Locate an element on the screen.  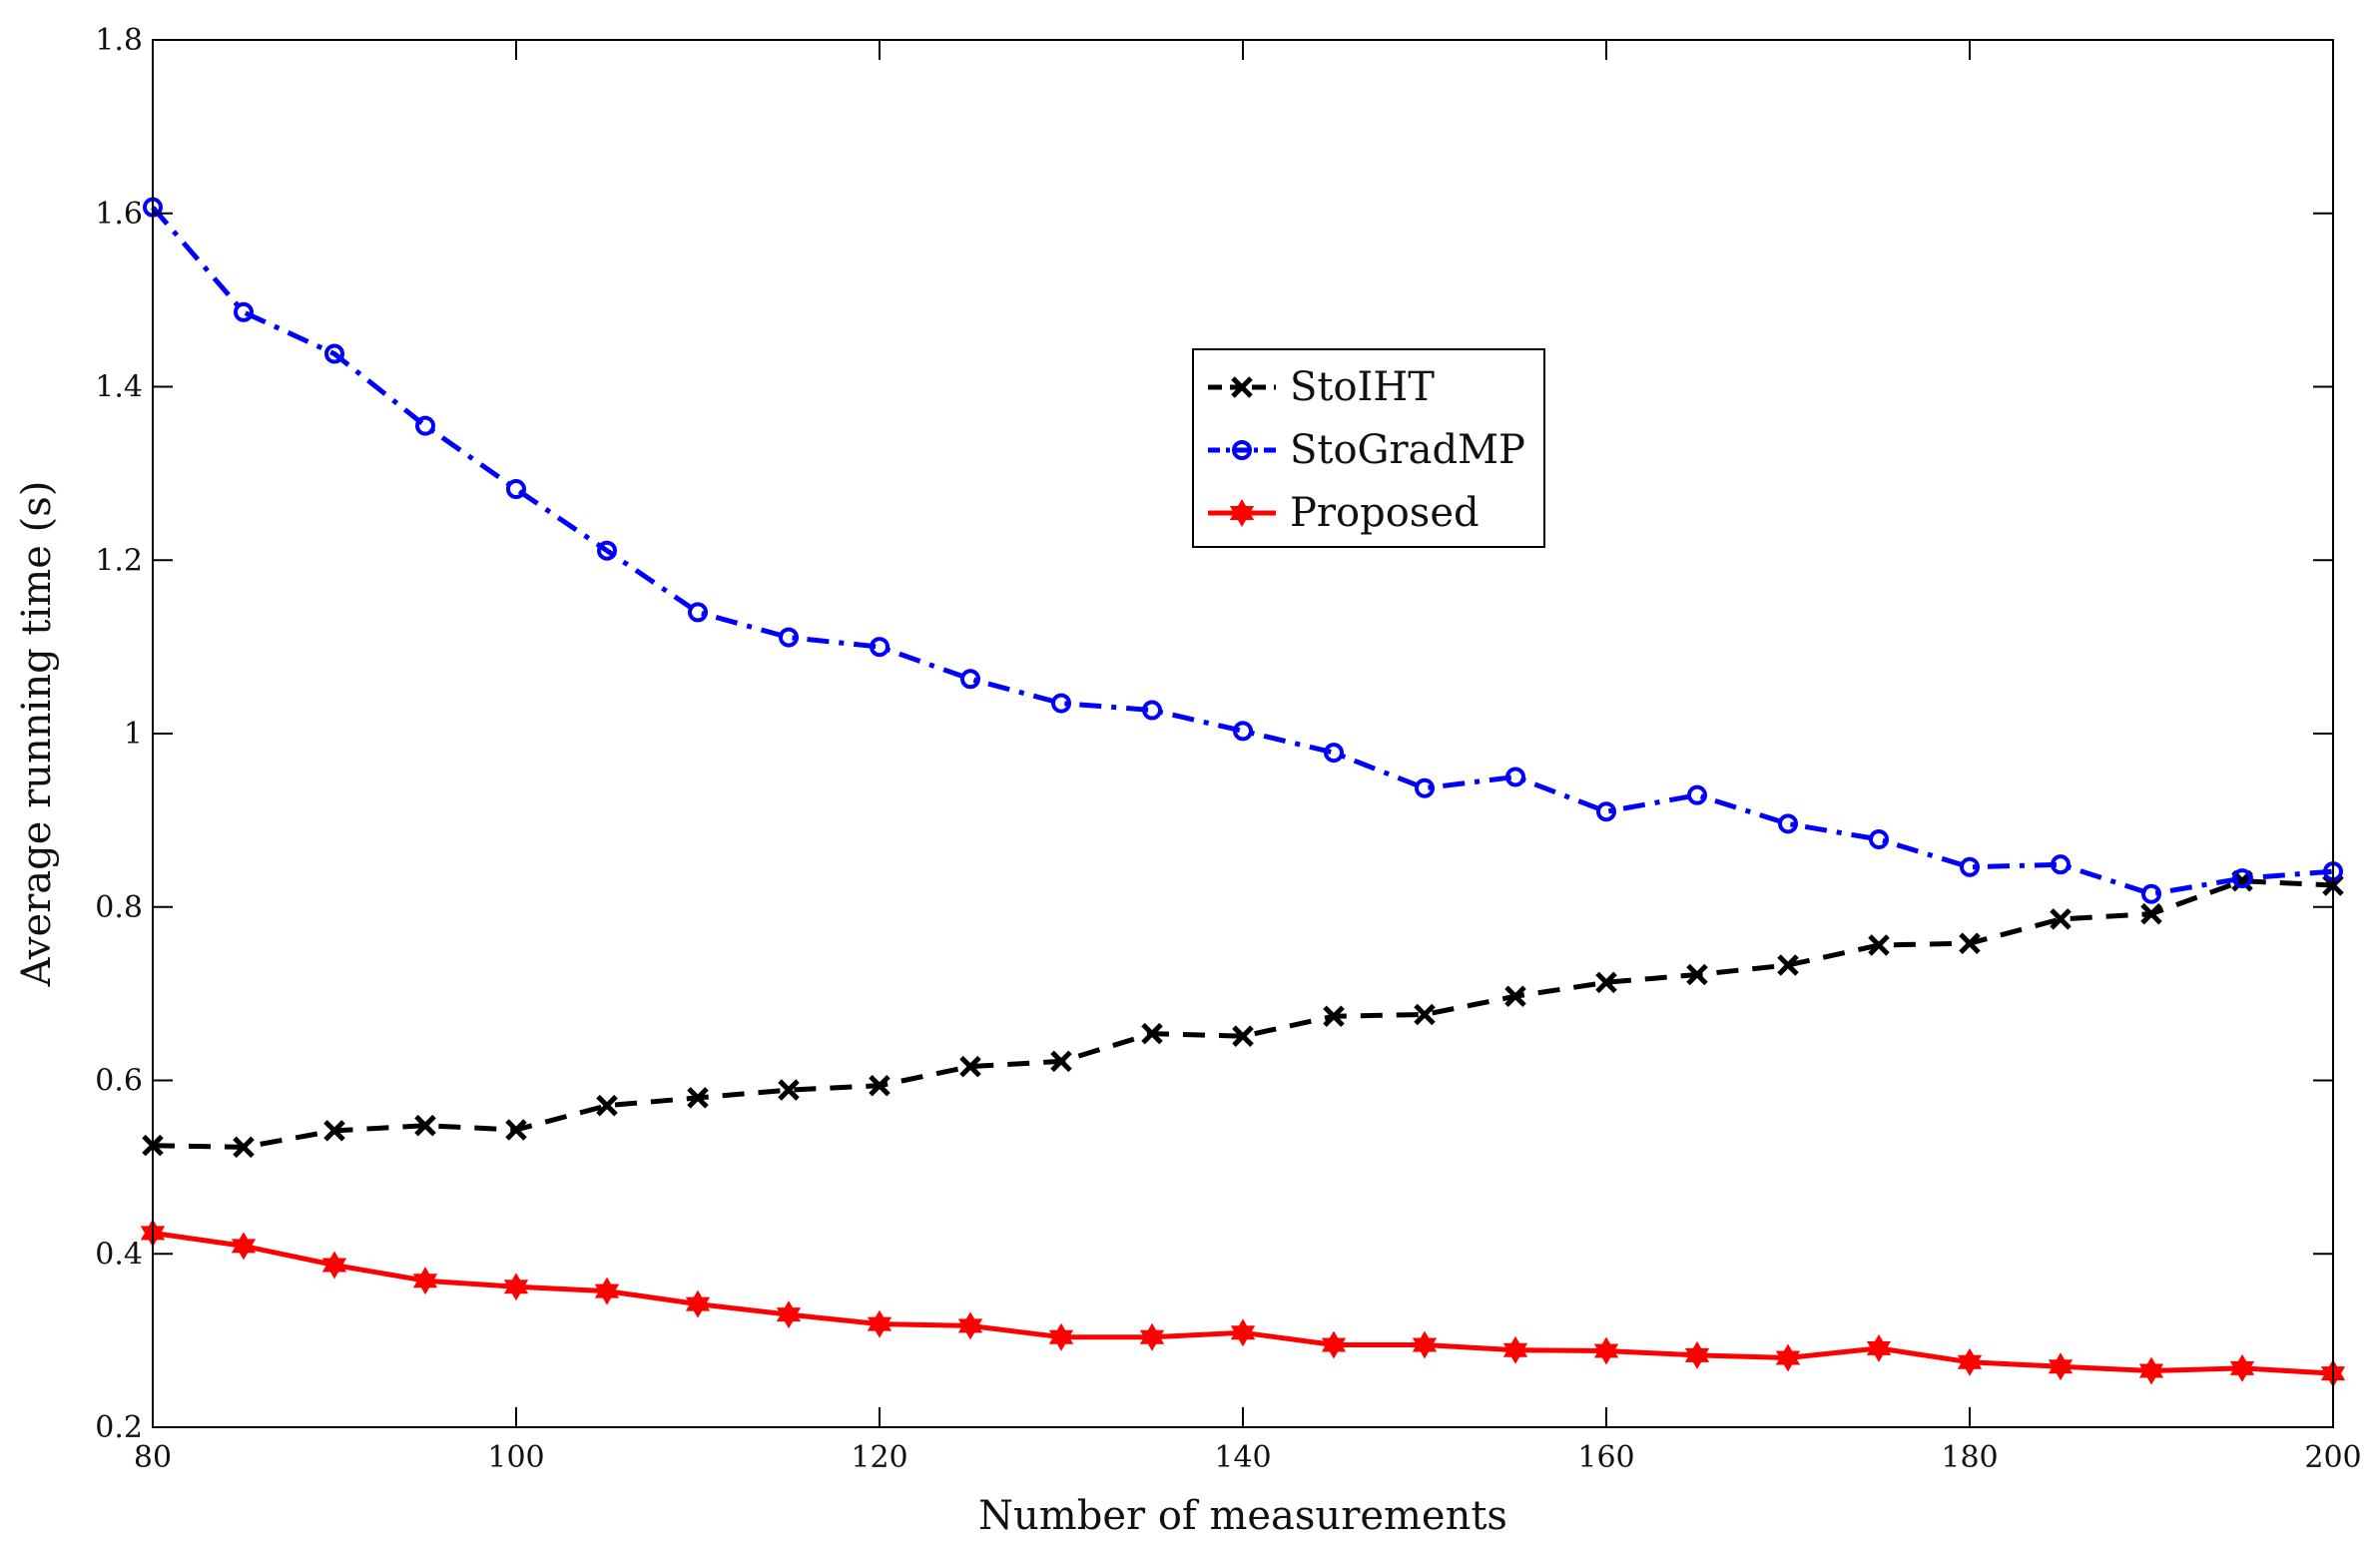
y-tick-label: 1.2 is located at coordinates (119, 560).